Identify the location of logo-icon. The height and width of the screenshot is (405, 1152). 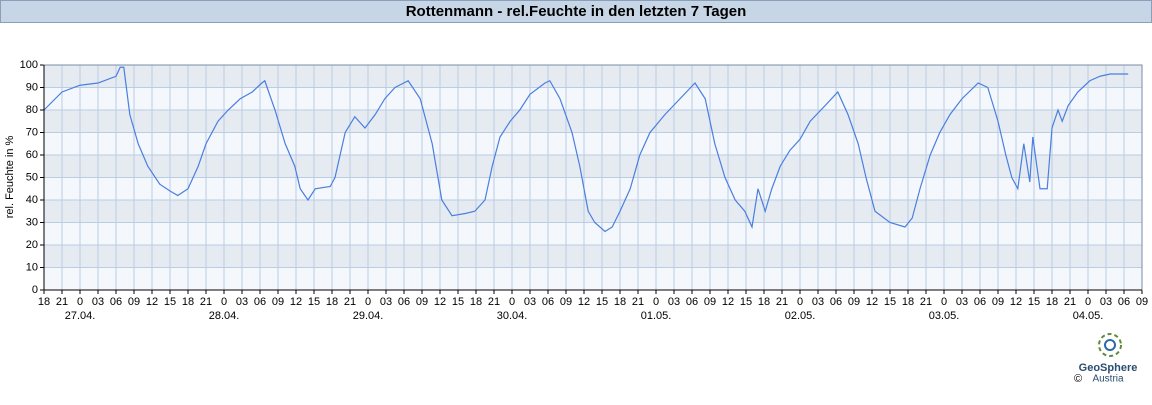
(1110, 345).